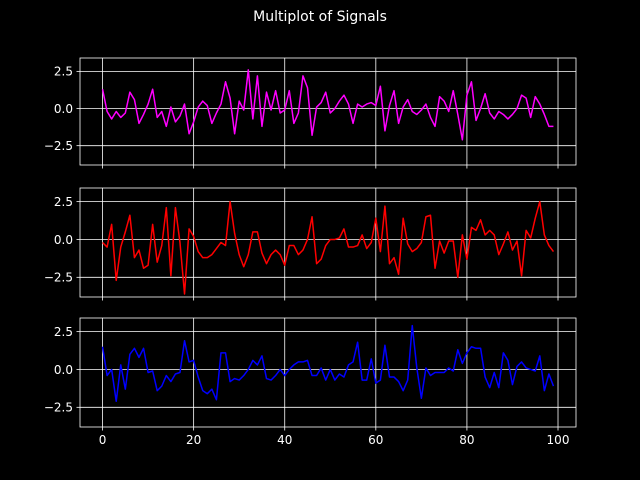 The image size is (640, 480). What do you see at coordinates (558, 440) in the screenshot?
I see `x-tick-label: 100` at bounding box center [558, 440].